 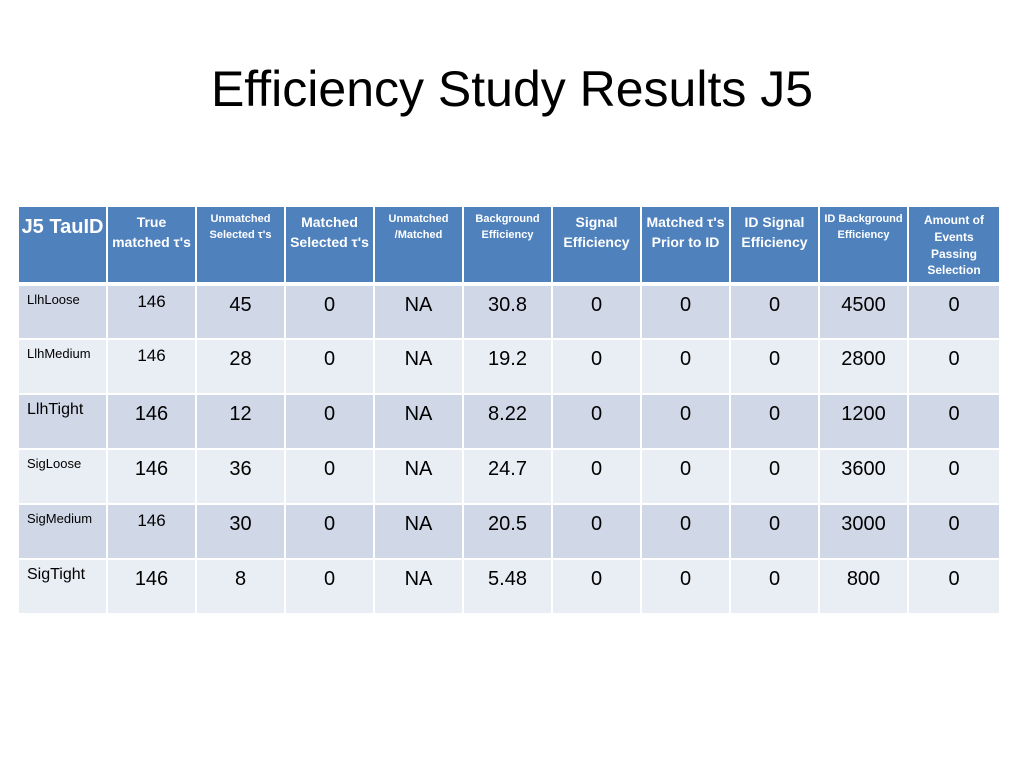 I want to click on table-row: SigMedium 146 30 0 NA 20.5 0 0 0 3000 0, so click(x=509, y=532).